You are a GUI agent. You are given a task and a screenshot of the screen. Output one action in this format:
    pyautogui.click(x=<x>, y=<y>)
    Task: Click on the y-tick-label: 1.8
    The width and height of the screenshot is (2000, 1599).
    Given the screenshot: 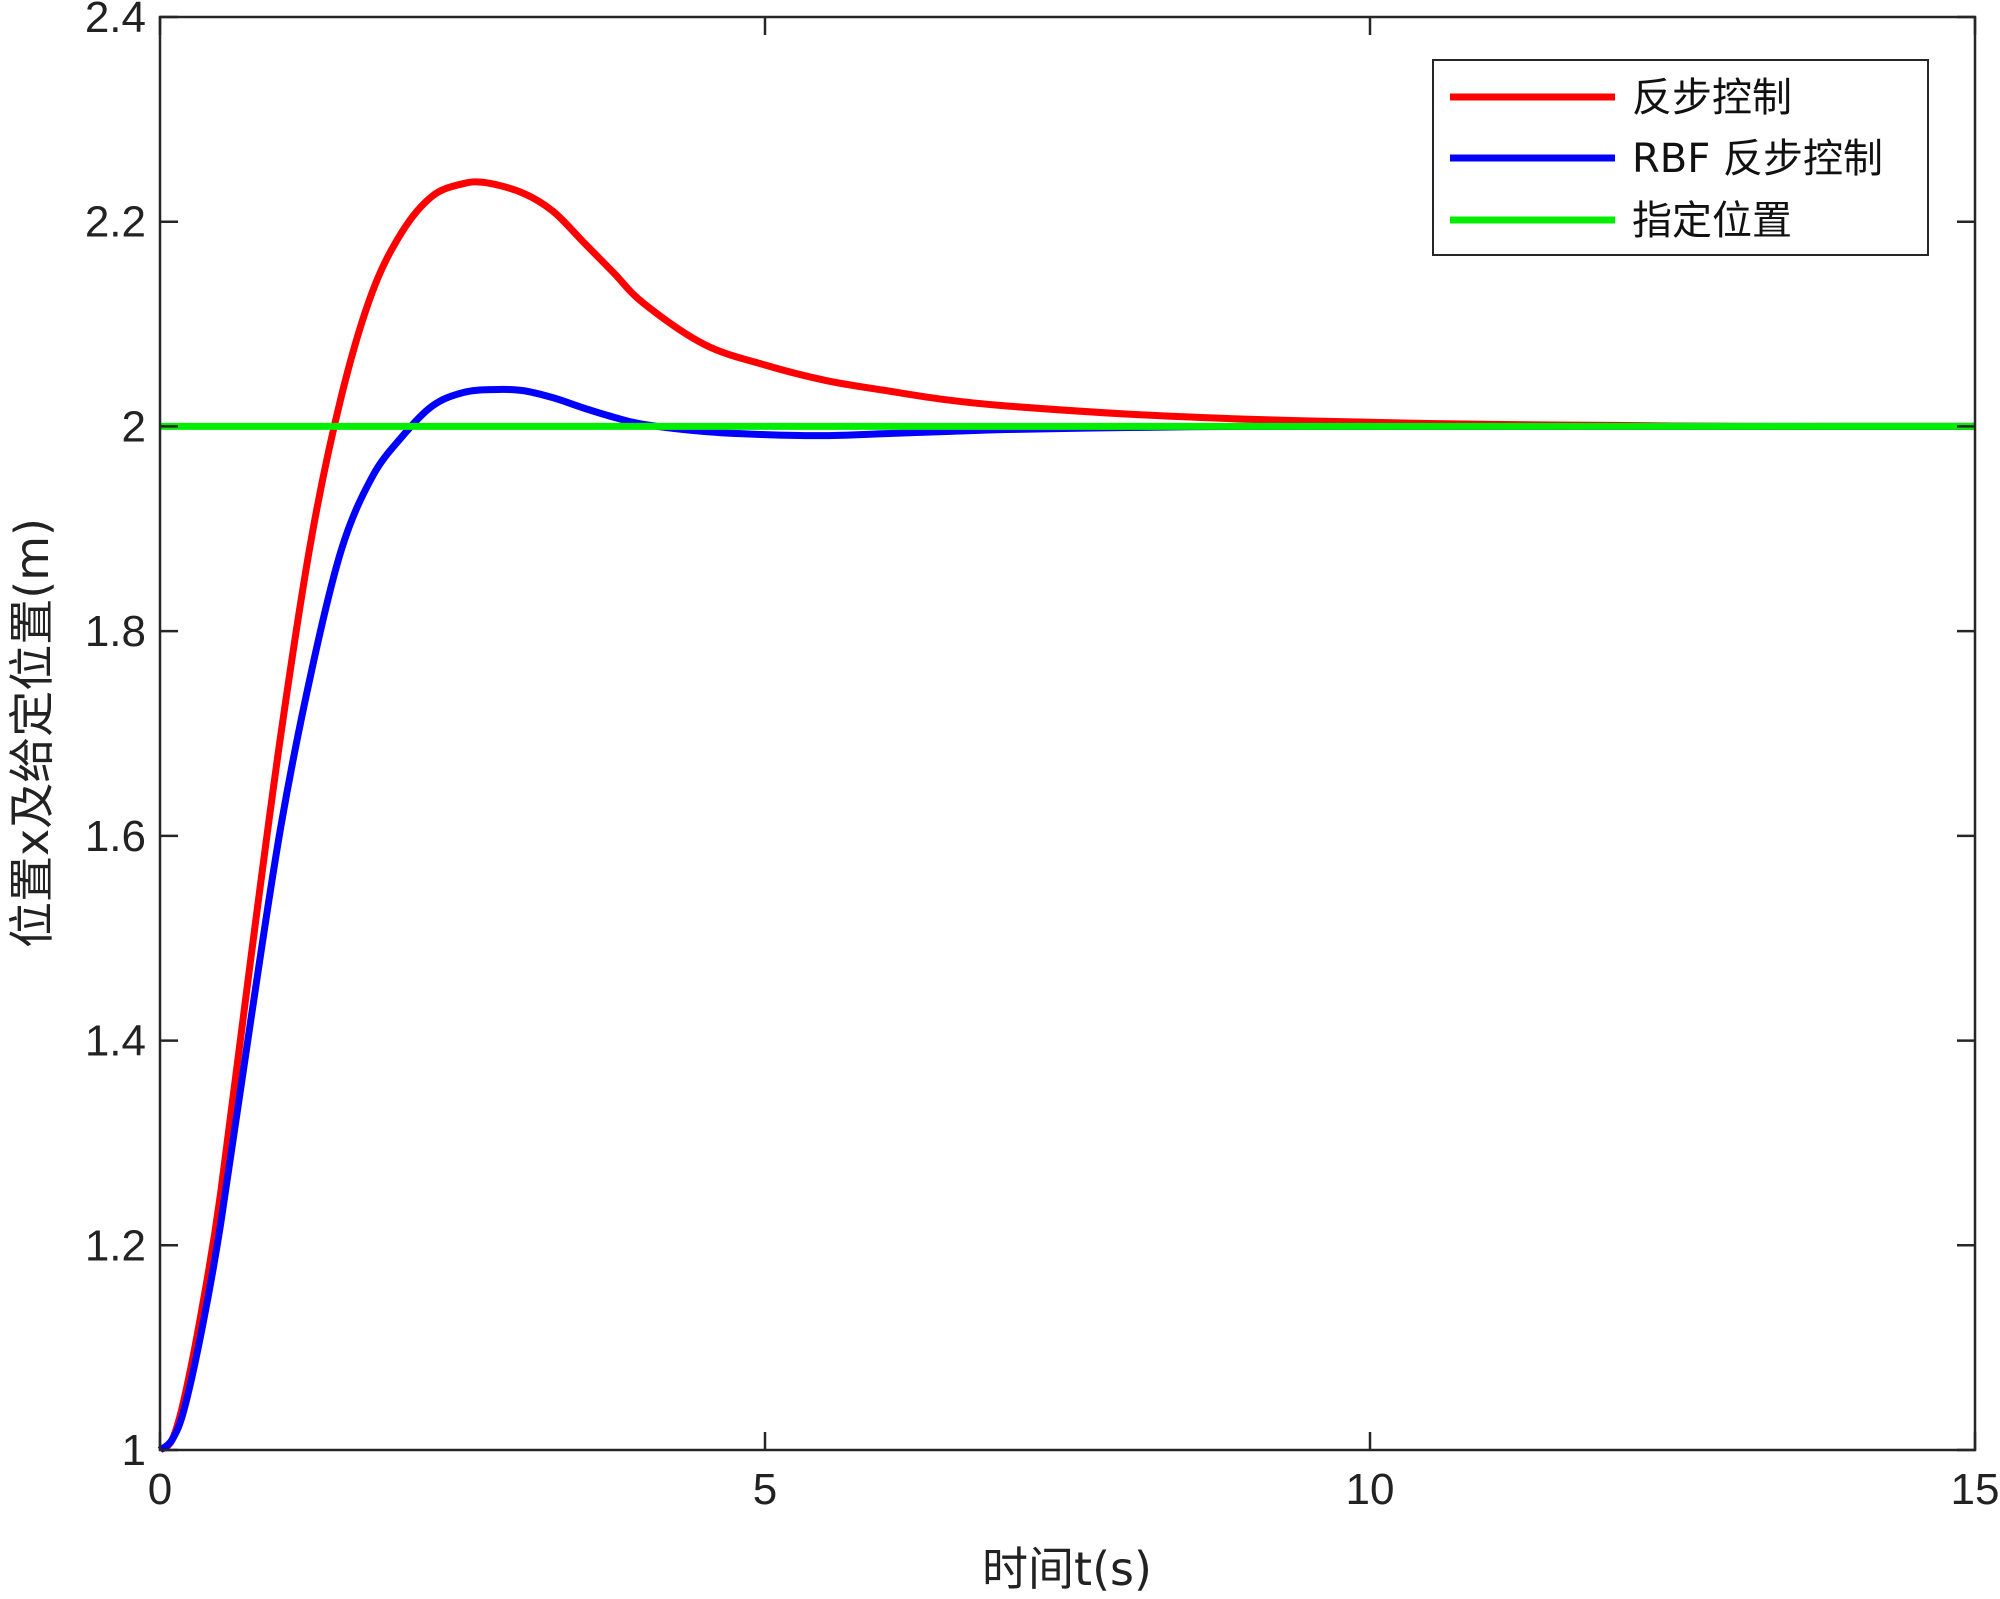 What is the action you would take?
    pyautogui.click(x=115, y=631)
    